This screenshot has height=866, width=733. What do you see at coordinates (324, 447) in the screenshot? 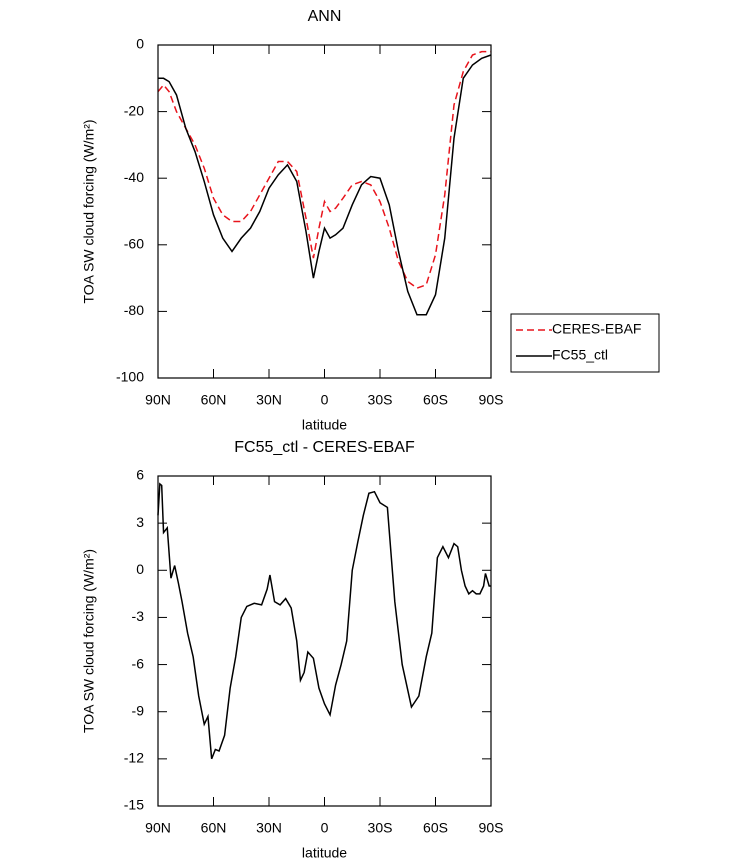
I see `chart-title: FC55_ctl - CERES-EBAF` at bounding box center [324, 447].